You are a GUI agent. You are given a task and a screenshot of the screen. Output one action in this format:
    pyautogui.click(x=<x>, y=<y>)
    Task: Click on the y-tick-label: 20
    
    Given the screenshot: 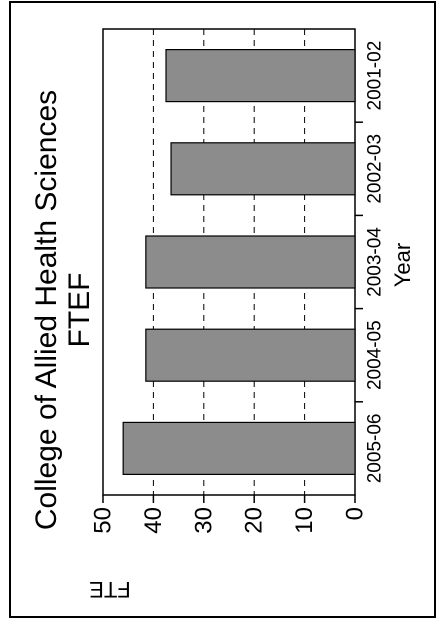 What is the action you would take?
    pyautogui.click(x=254, y=520)
    